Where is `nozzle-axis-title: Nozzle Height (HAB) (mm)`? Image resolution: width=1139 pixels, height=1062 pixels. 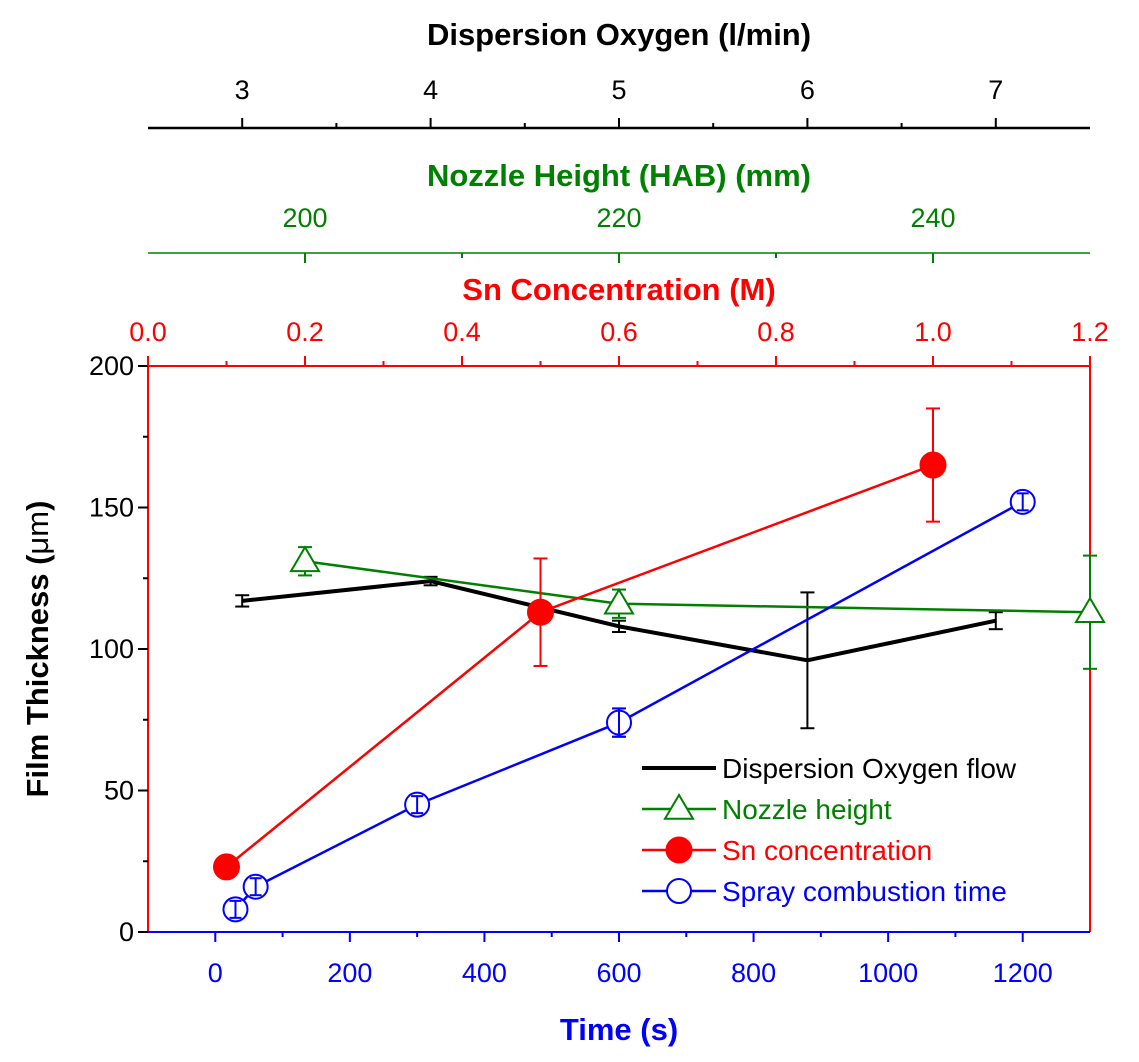 nozzle-axis-title: Nozzle Height (HAB) (mm) is located at coordinates (619, 175).